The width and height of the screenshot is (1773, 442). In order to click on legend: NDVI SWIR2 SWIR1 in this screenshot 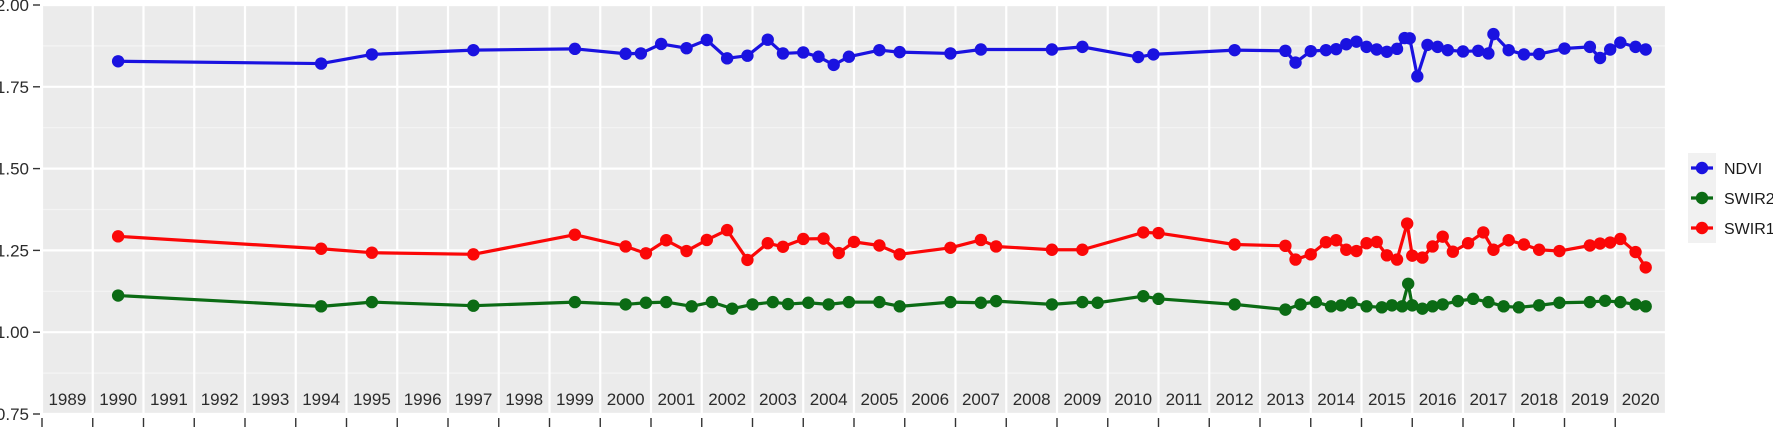, I will do `click(1730, 198)`.